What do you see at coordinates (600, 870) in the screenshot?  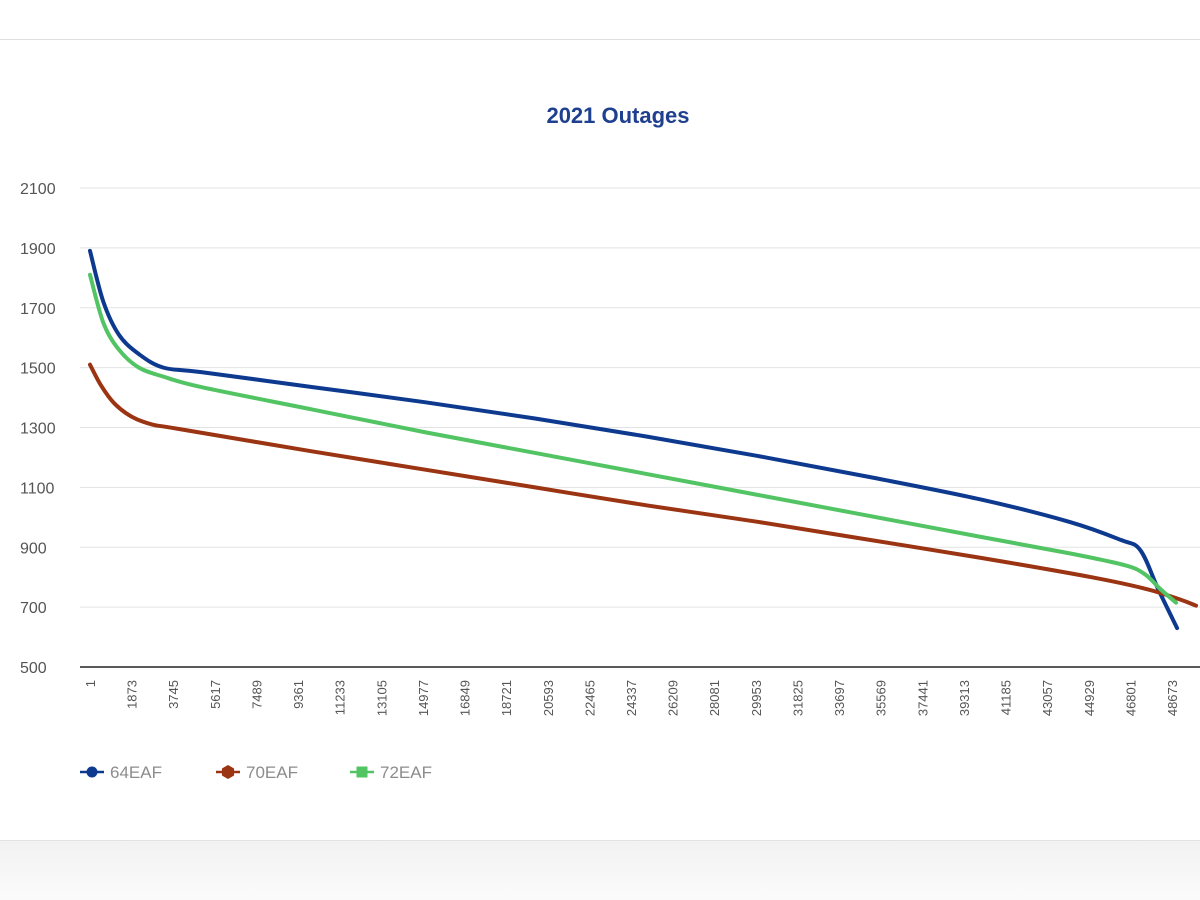 I see `bottom-band` at bounding box center [600, 870].